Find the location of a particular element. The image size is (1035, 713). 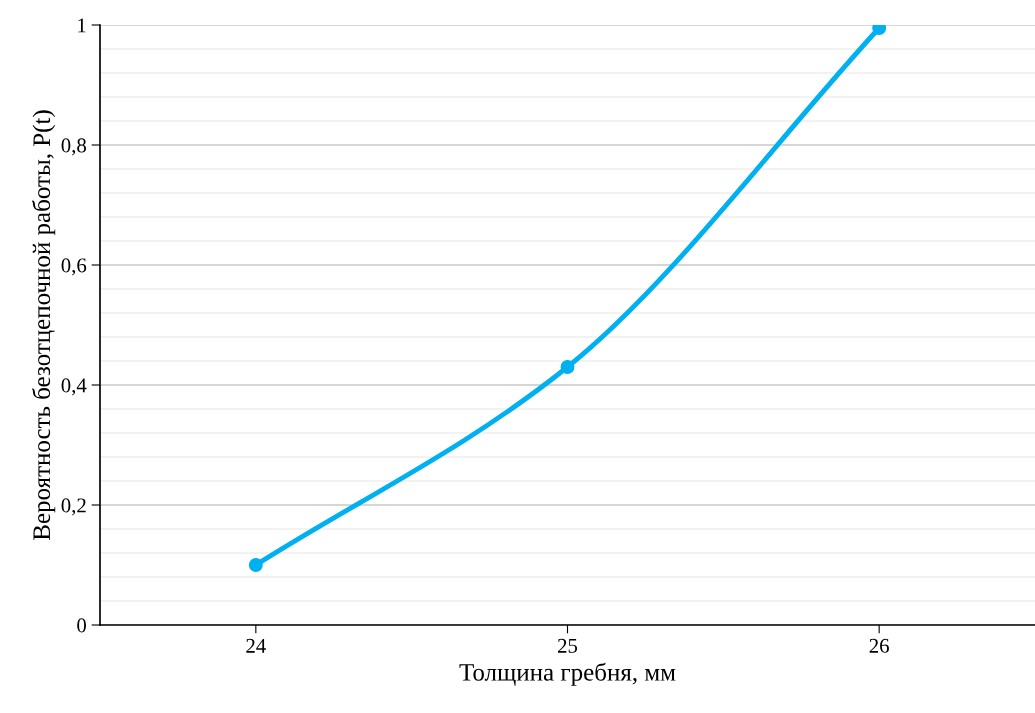

x-tick-label: 24 is located at coordinates (256, 645).